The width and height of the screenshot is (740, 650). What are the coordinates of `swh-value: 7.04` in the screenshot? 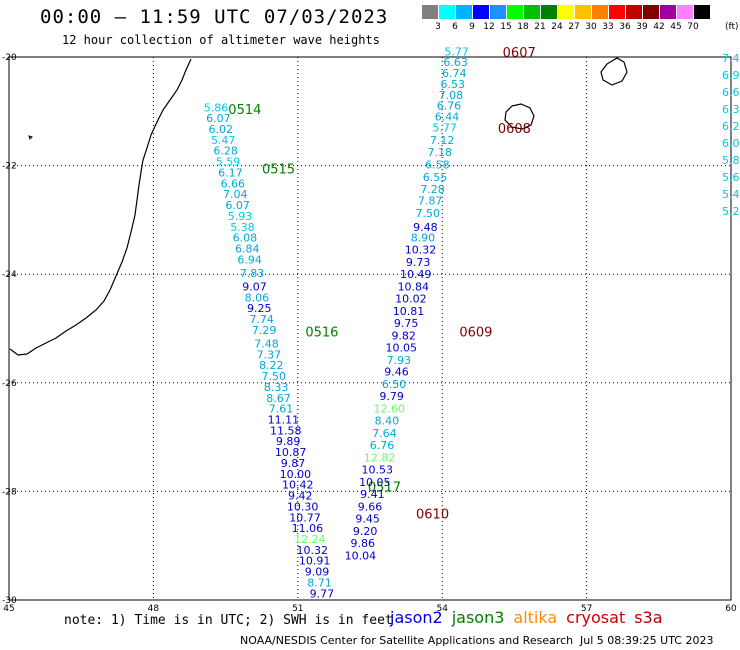 It's located at (235, 194).